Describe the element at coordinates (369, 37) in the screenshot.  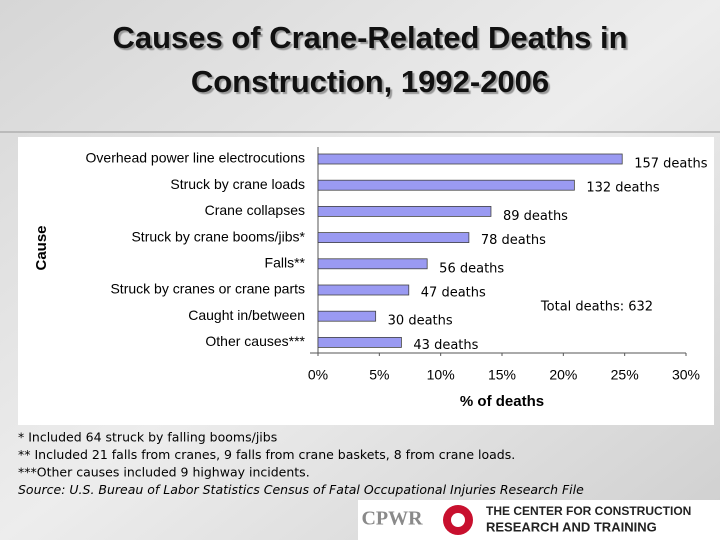
I see `title-line: Causes of Crane-Related Deaths in` at that location.